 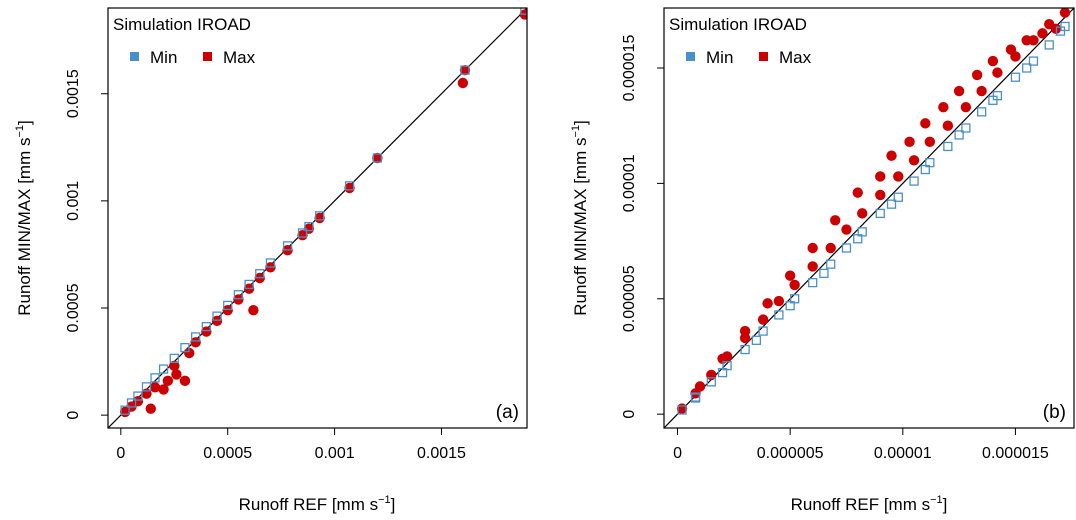 I want to click on y-tick-label: 0.000015, so click(x=629, y=68).